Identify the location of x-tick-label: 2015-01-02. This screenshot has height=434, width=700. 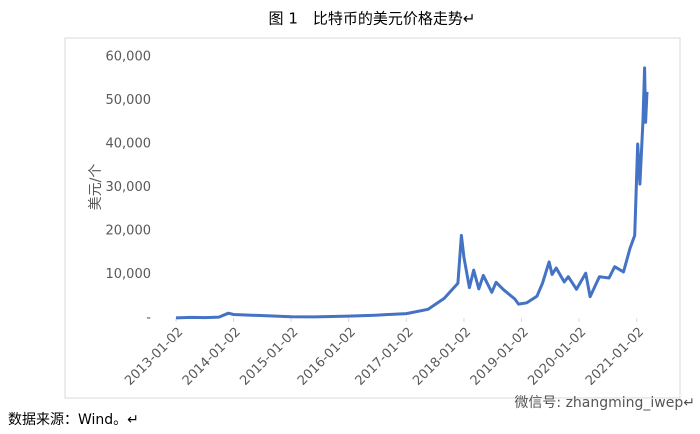
(269, 357).